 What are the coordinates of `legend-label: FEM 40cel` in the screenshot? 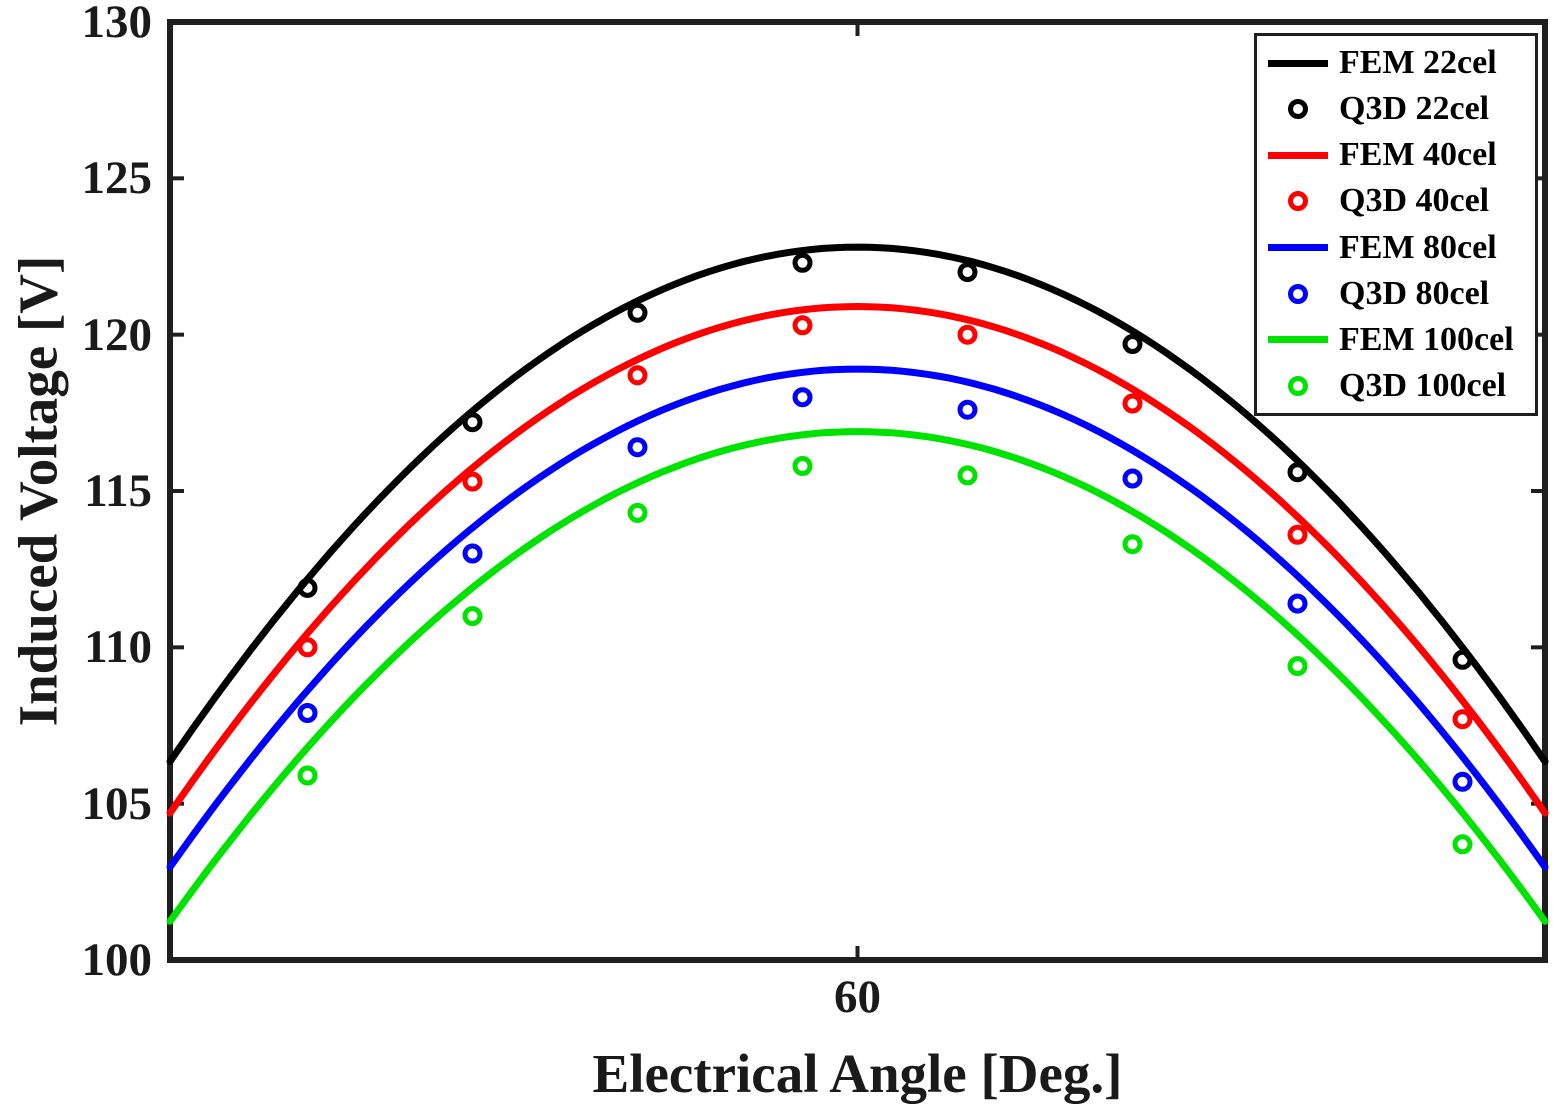 It's located at (1418, 155).